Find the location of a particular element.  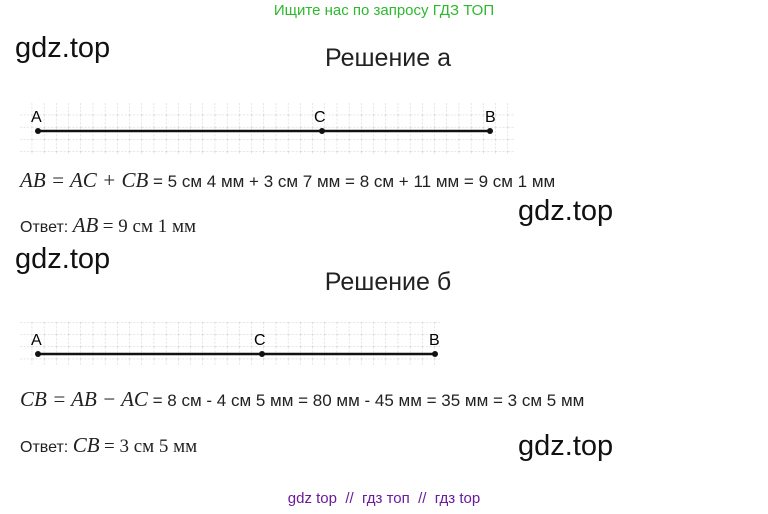

math: CB = AB − AC is located at coordinates (84, 399).